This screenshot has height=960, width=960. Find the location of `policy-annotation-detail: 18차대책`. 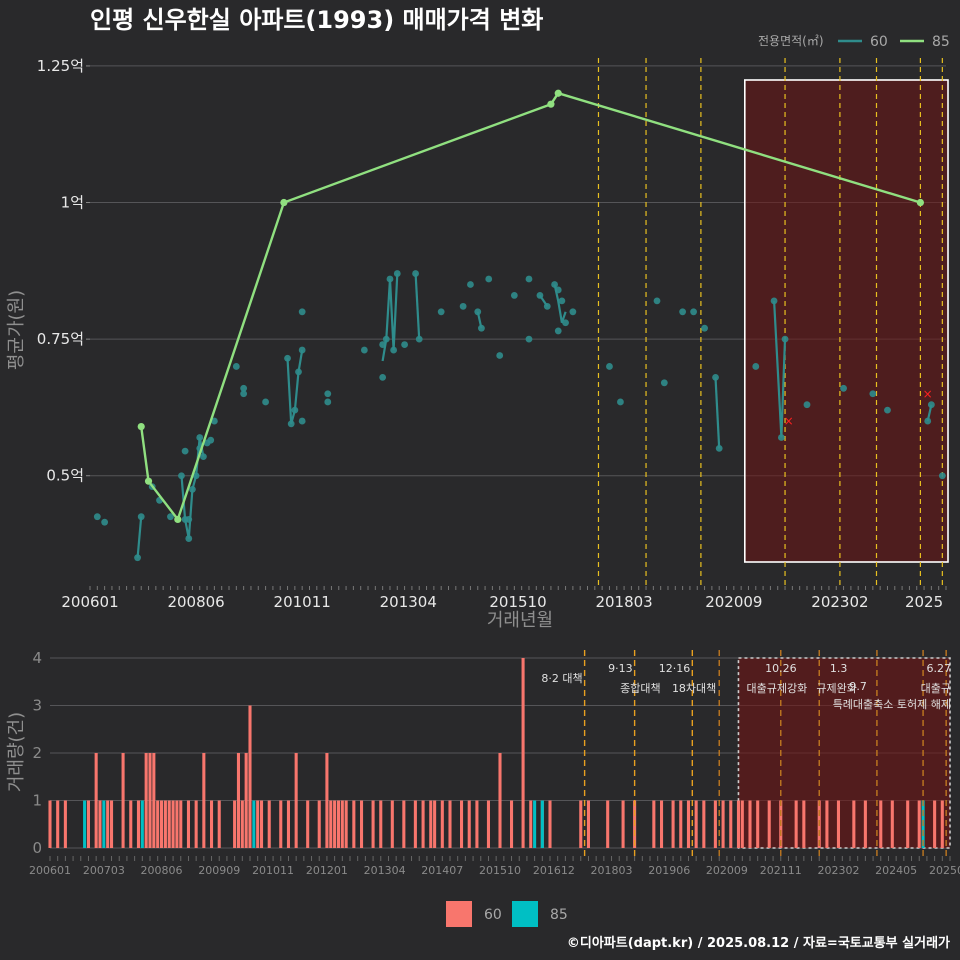

policy-annotation-detail: 18차대책 is located at coordinates (694, 688).